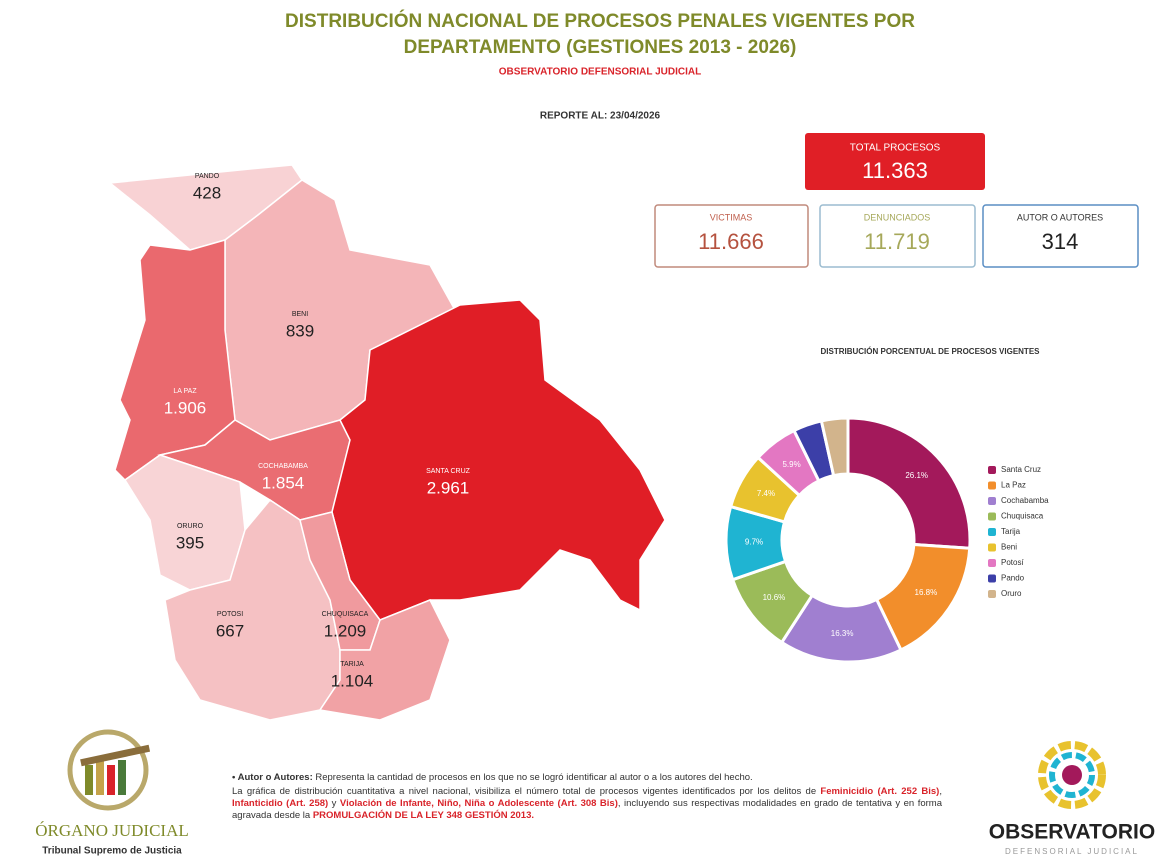  I want to click on logo-right-sub: DEFENSORIAL JUDICIAL, so click(1072, 851).